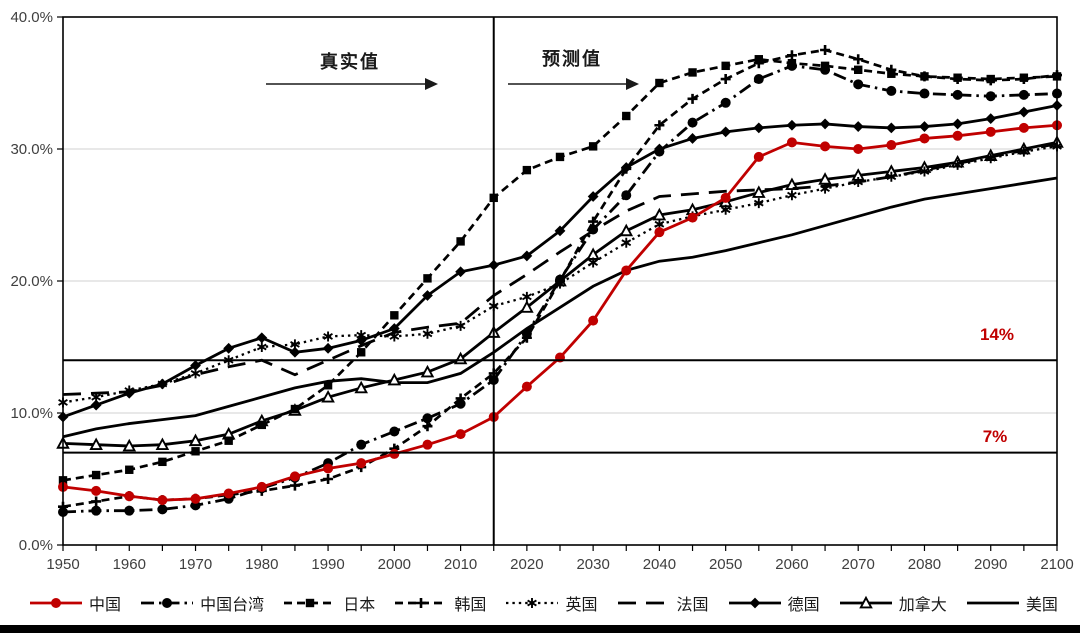 The image size is (1080, 633). What do you see at coordinates (754, 603) in the screenshot?
I see `legend-marker-germany-icon` at bounding box center [754, 603].